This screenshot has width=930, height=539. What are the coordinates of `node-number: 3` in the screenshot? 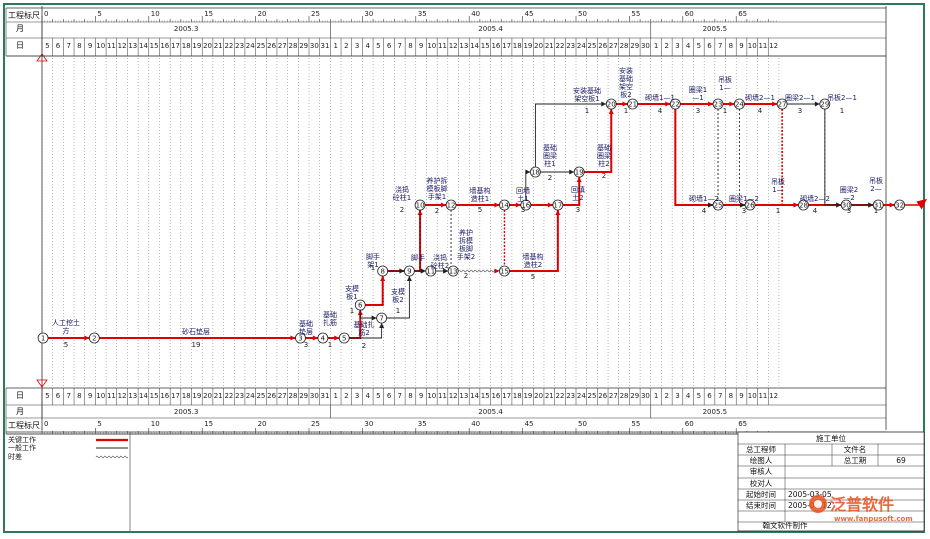 It's located at (300, 338).